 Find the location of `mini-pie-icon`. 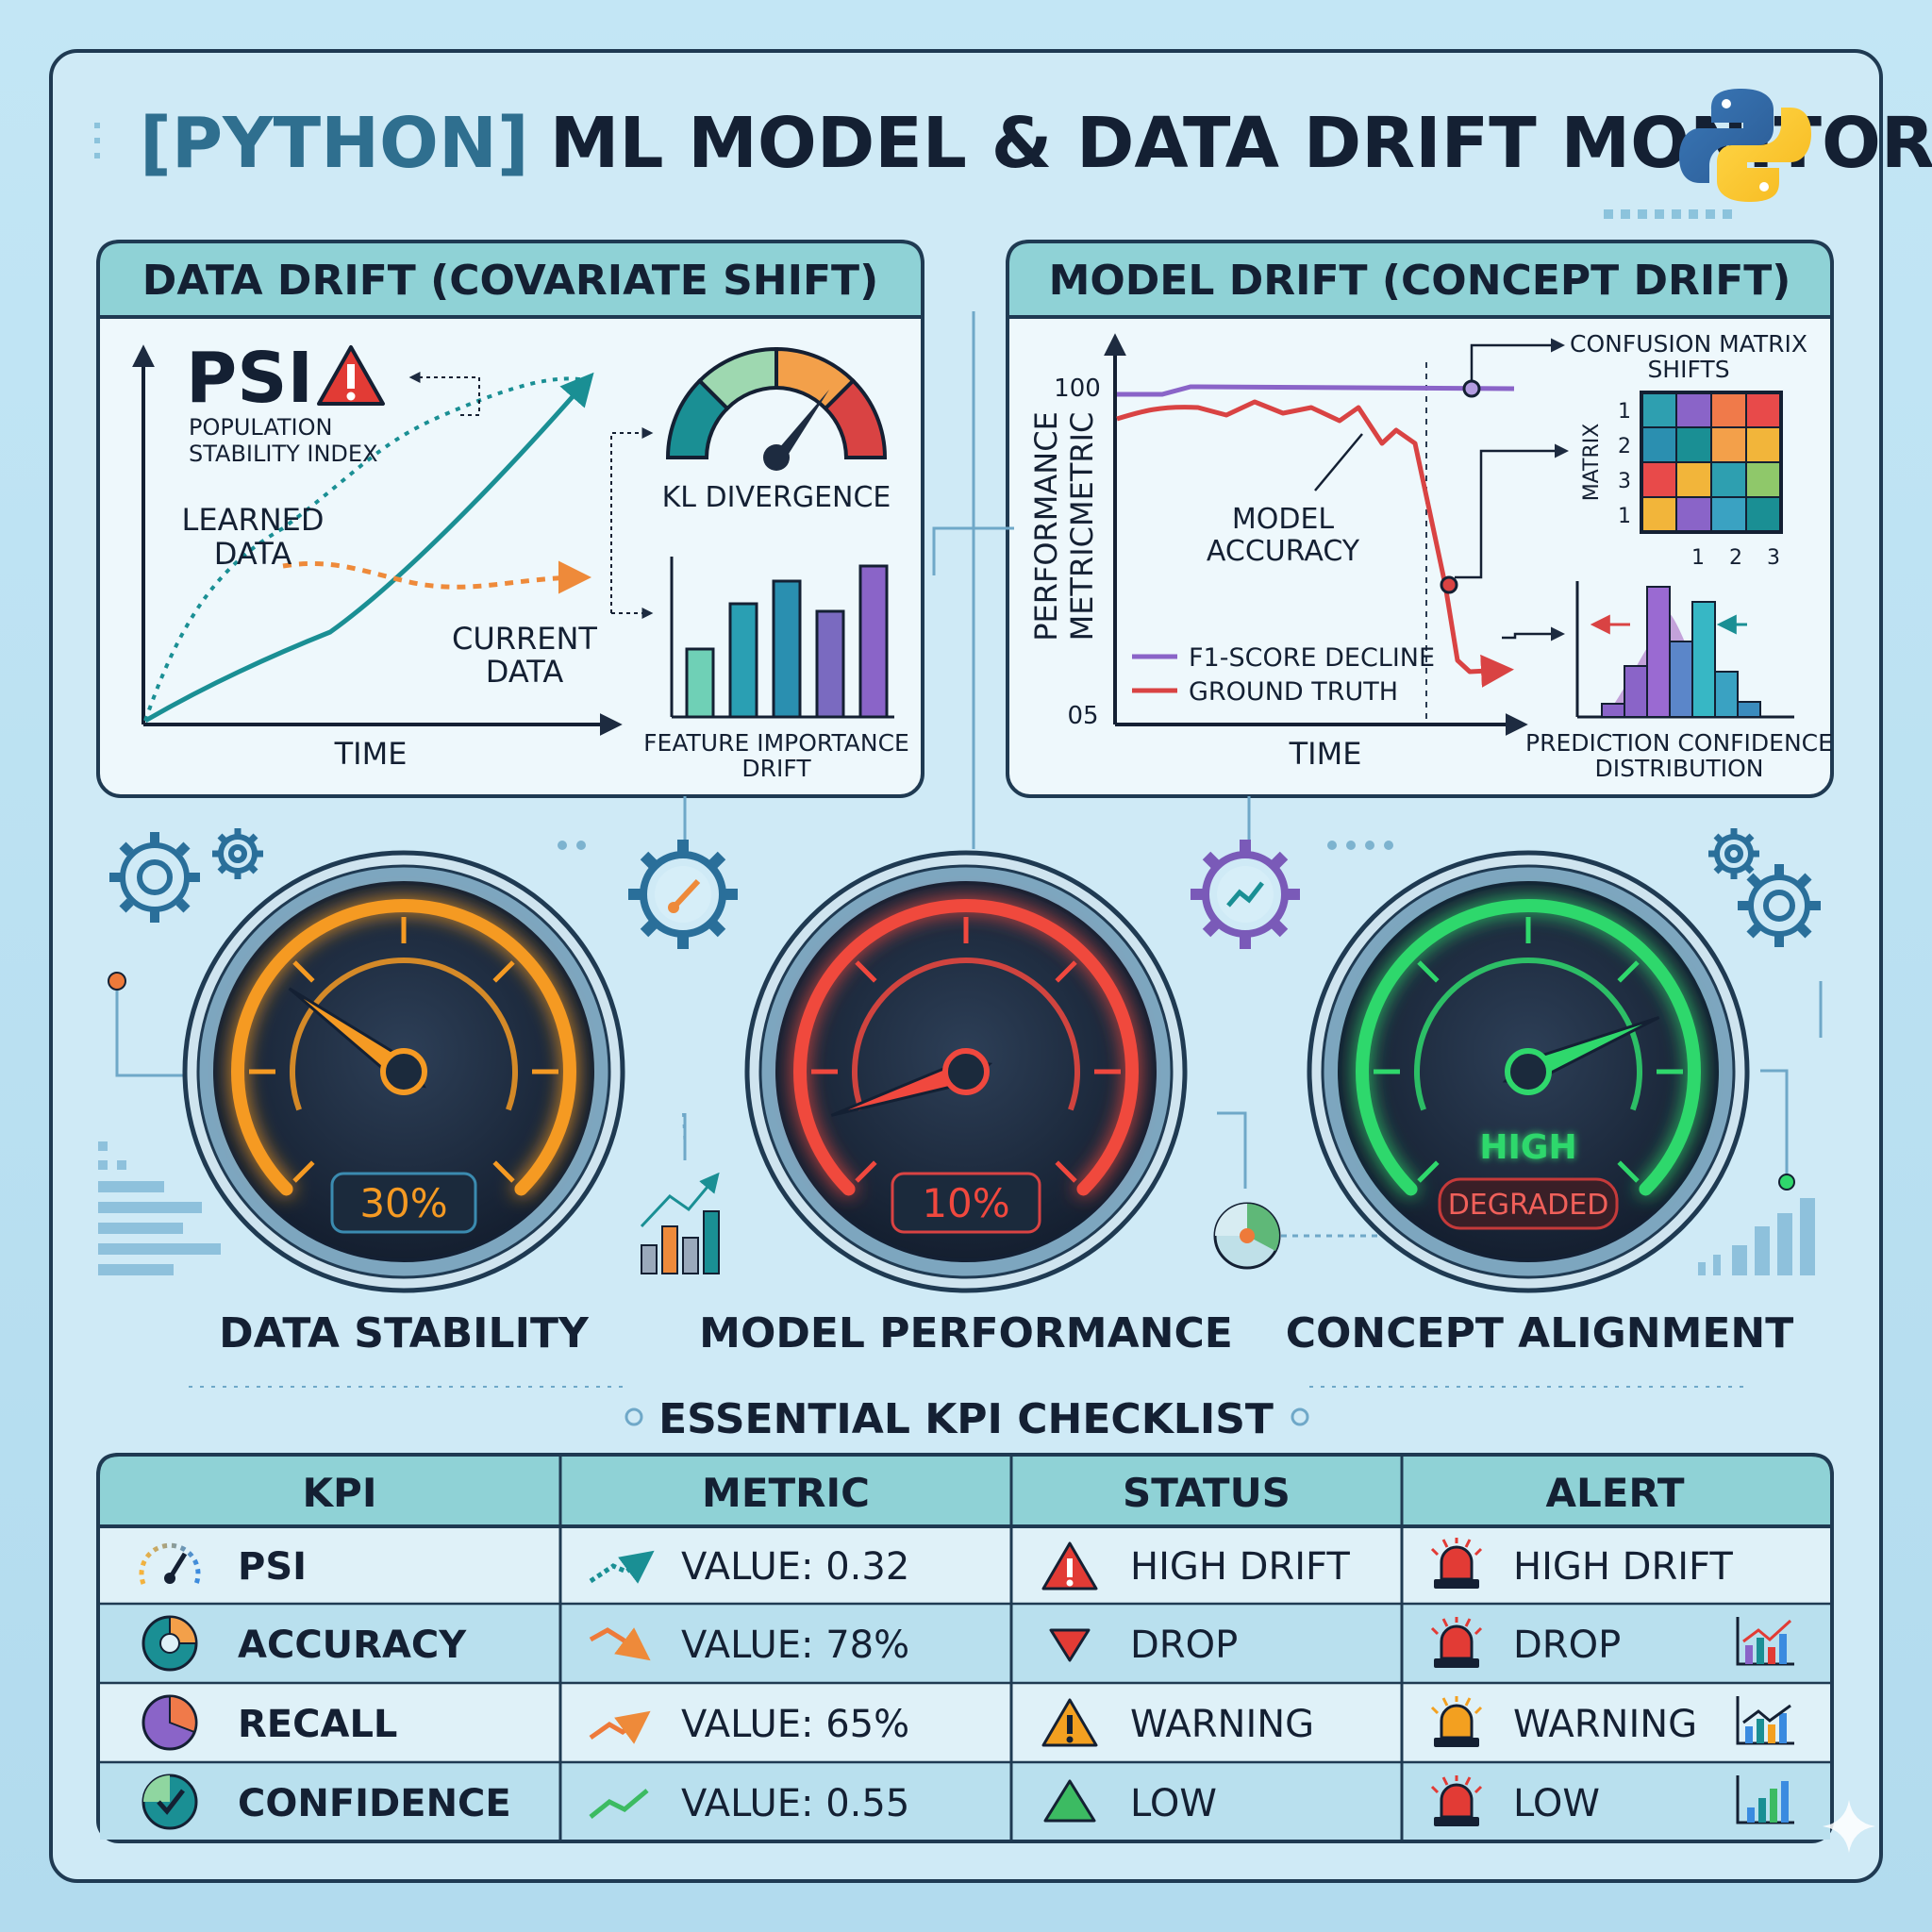

mini-pie-icon is located at coordinates (1247, 1236).